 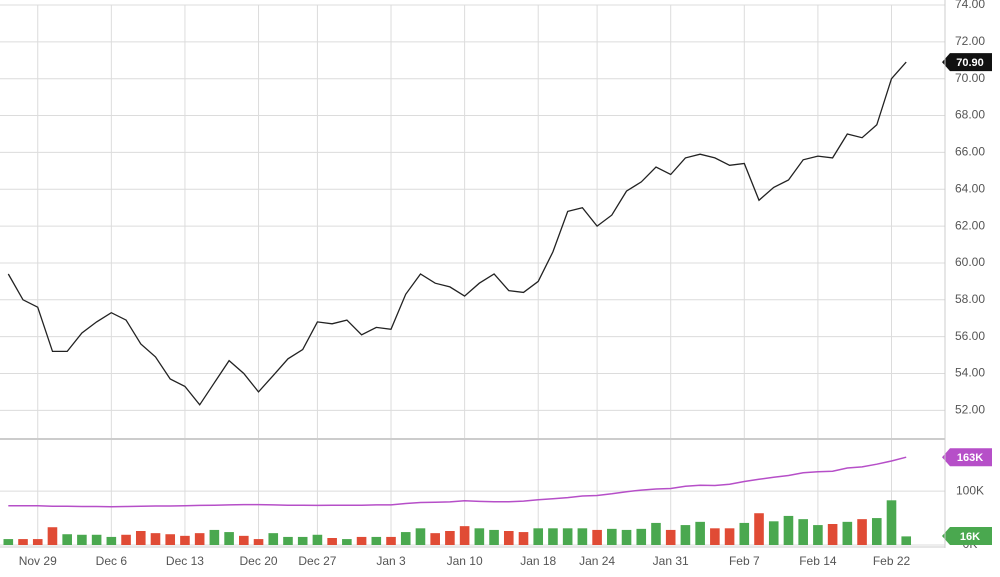 I want to click on volume-badge, so click(x=967, y=536).